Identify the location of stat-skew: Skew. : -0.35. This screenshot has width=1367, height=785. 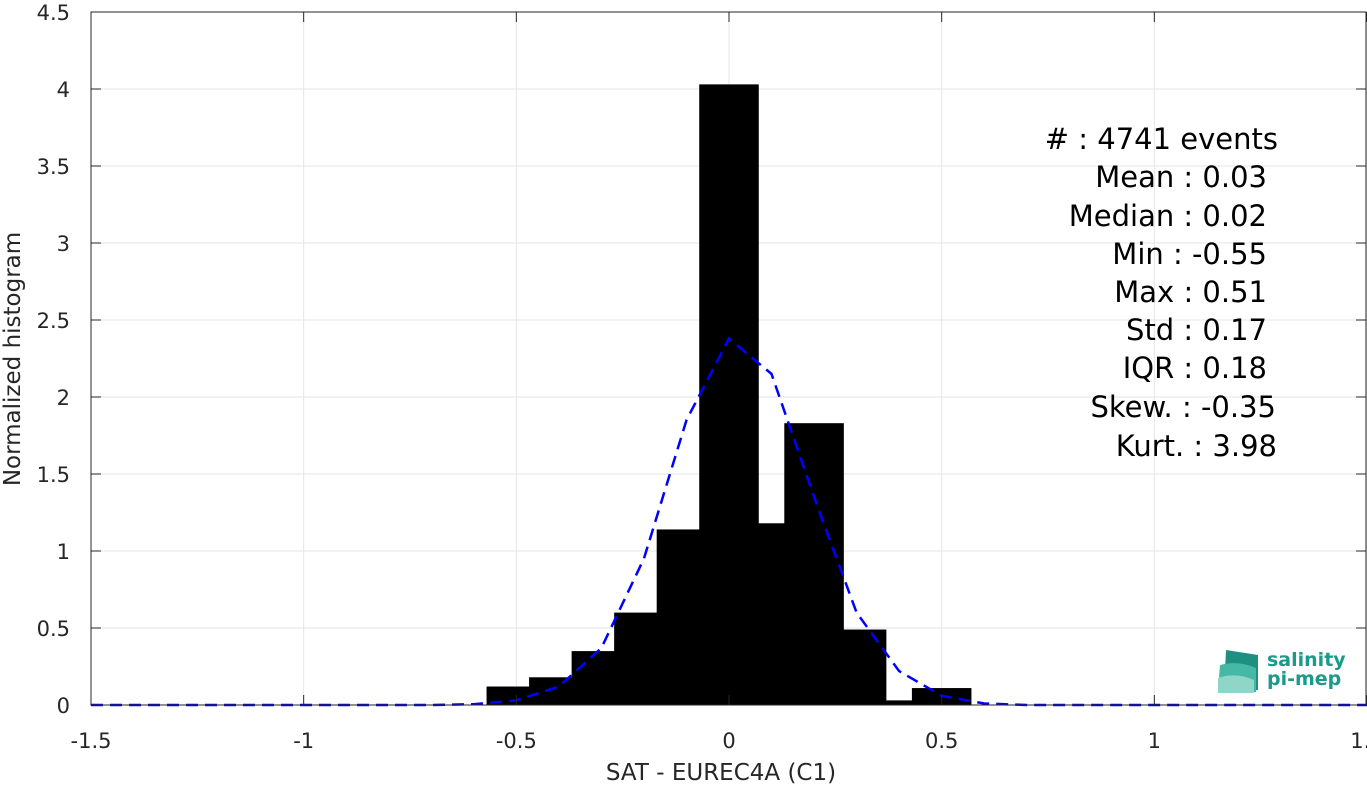
(1183, 407).